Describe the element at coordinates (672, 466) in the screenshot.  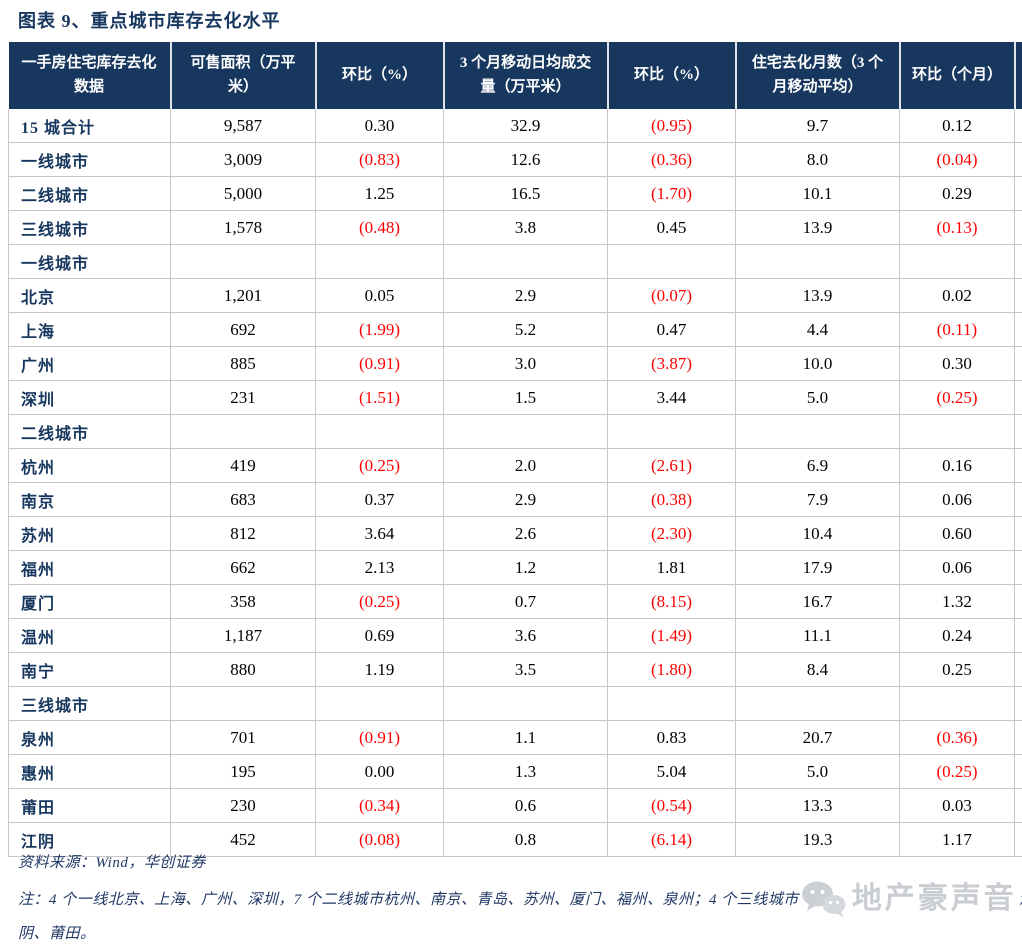
I see `value-cell: (2.61)` at that location.